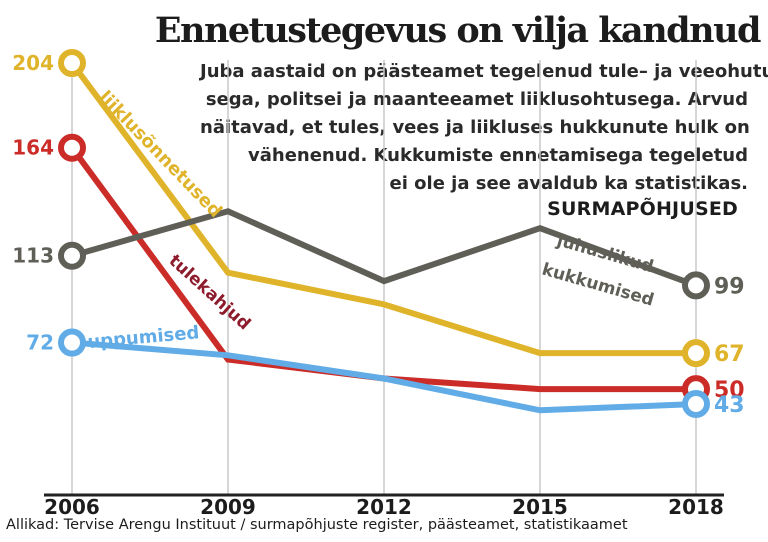 The image size is (768, 542). What do you see at coordinates (33, 256) in the screenshot?
I see `data-label-kukkumised-start: 113` at bounding box center [33, 256].